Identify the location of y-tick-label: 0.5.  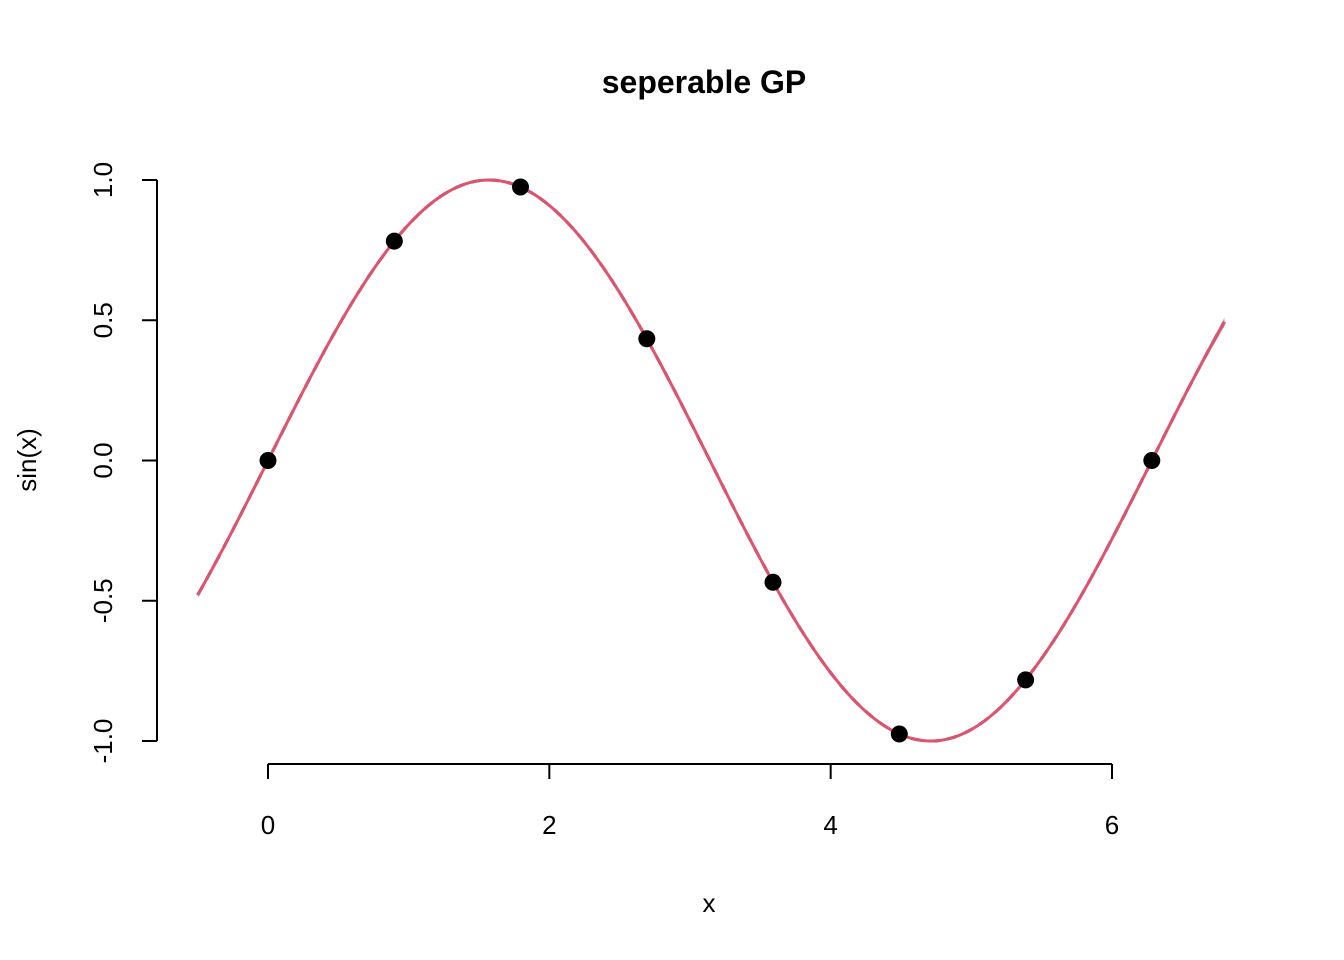
(103, 320).